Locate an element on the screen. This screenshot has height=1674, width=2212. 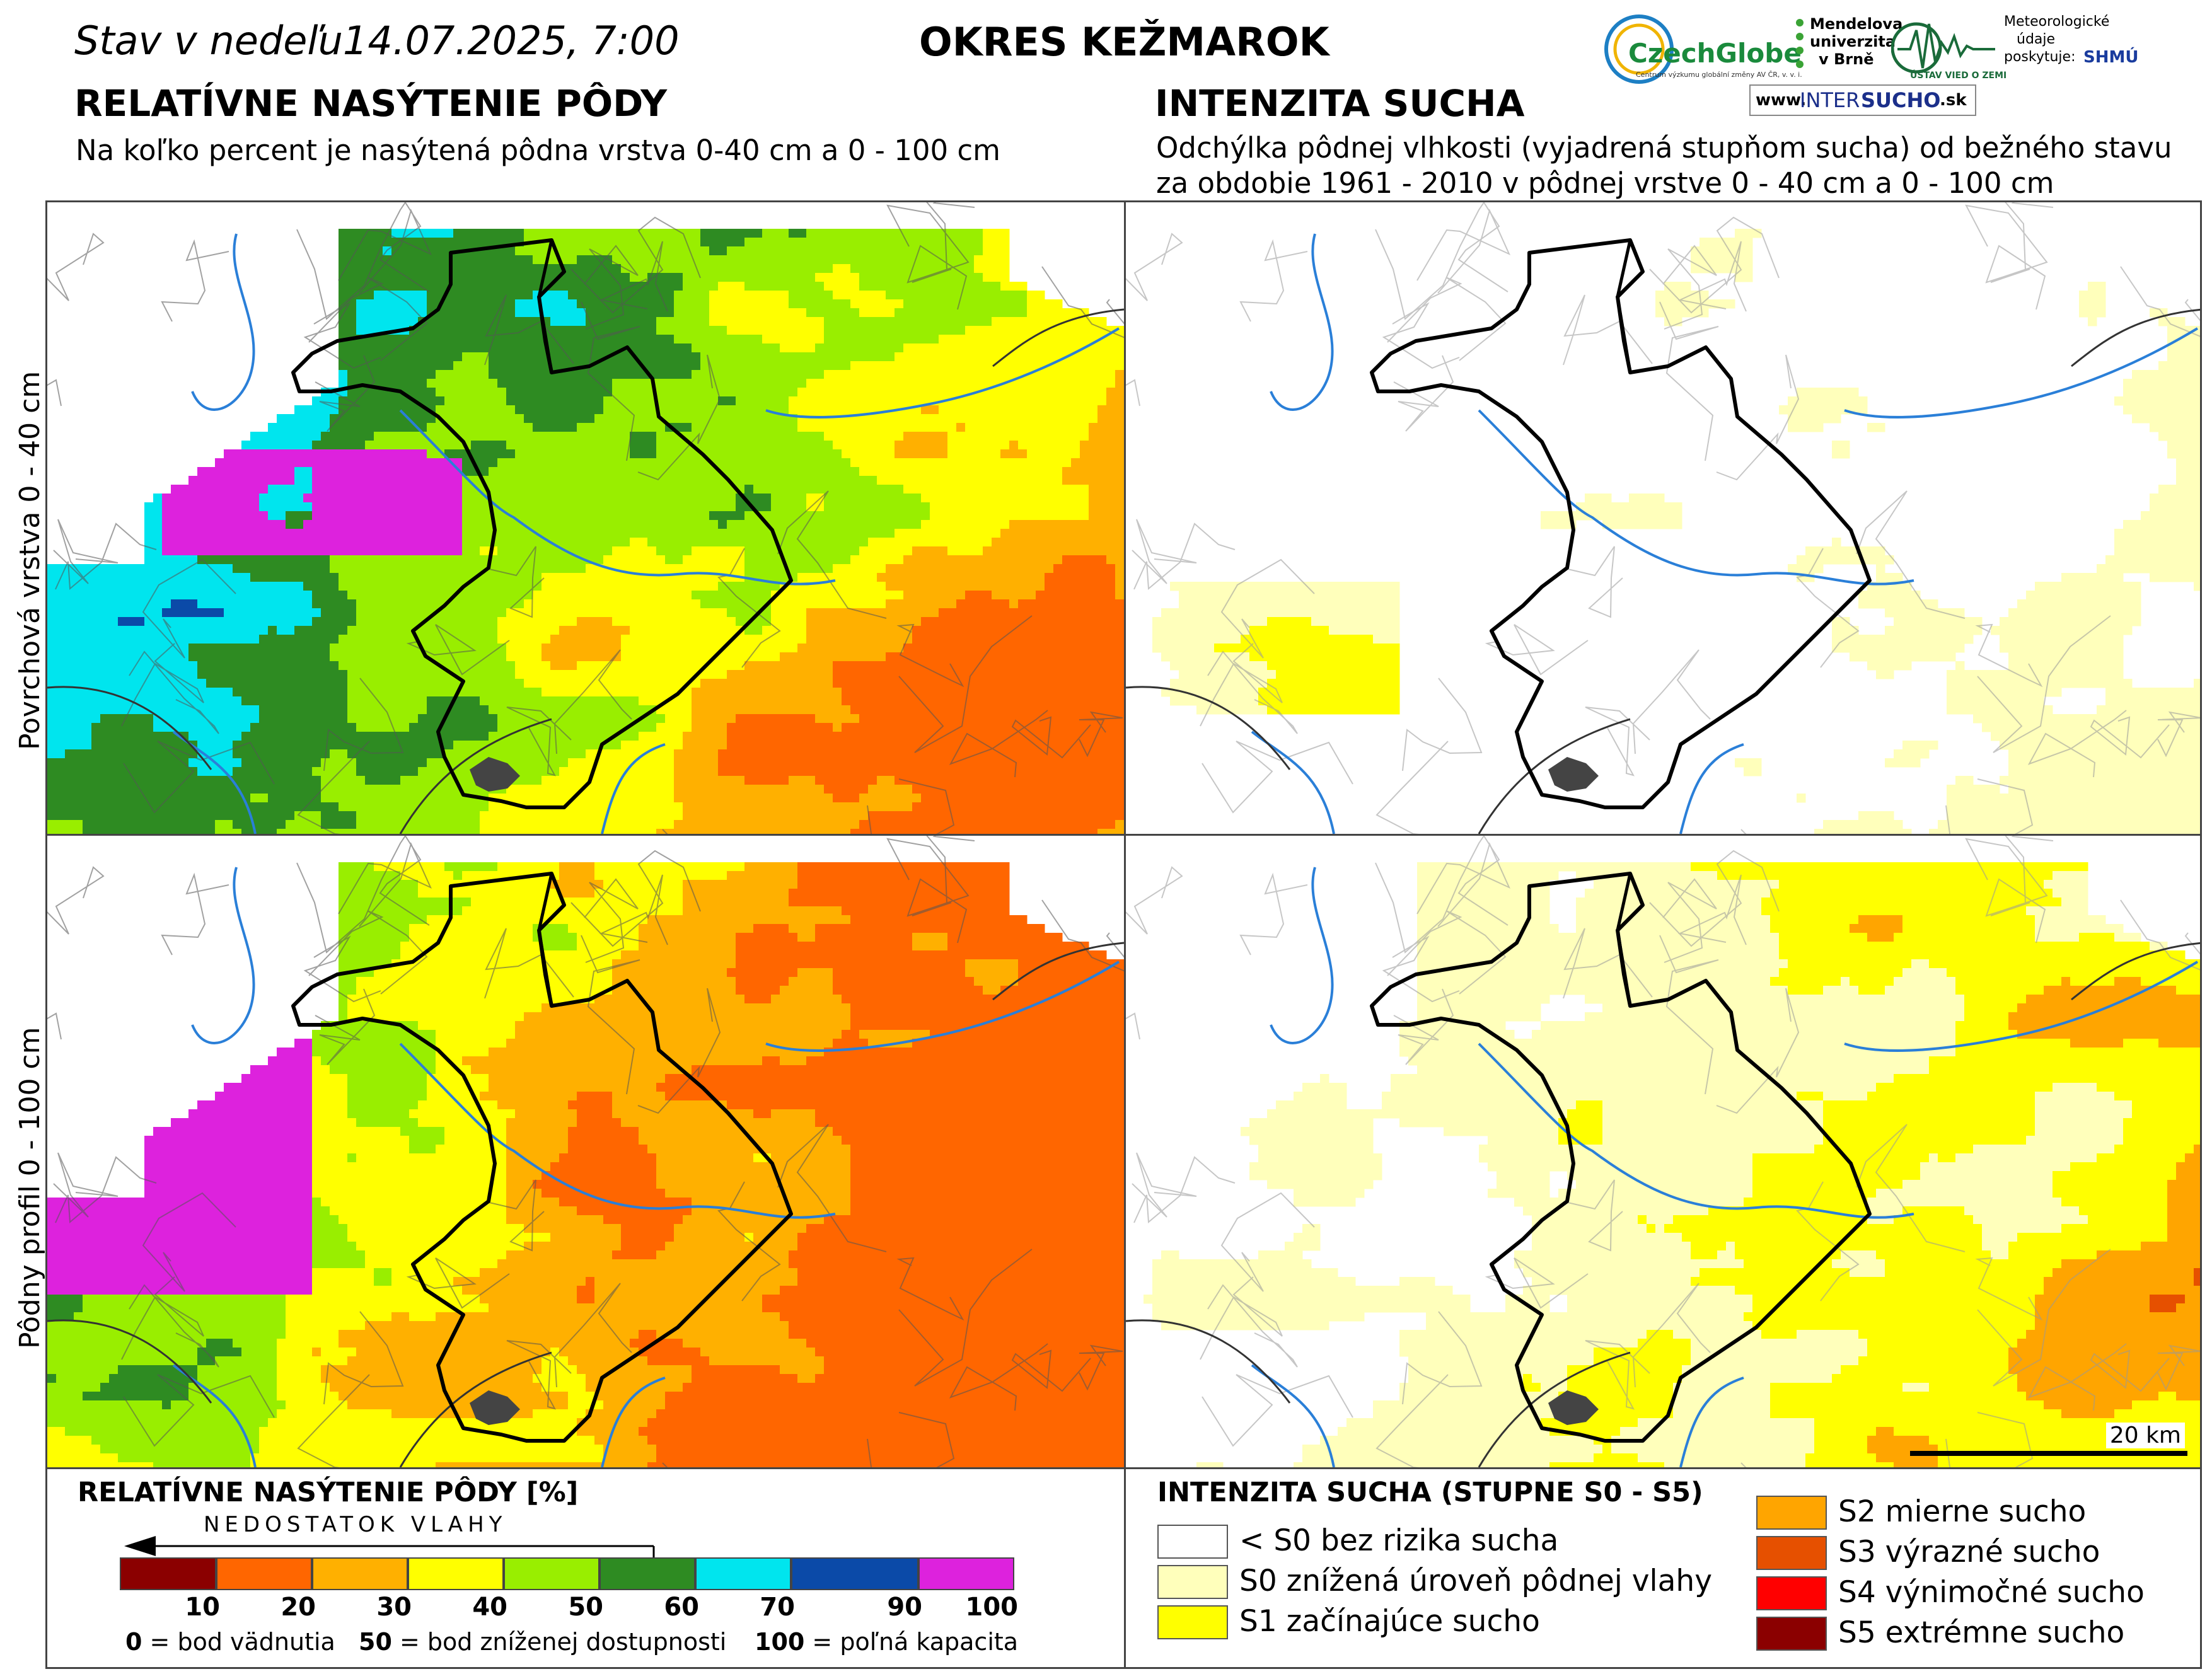
drought-legend-title: INTENZITA SUCHA (STUPNE S0 - S5) is located at coordinates (1430, 1492).